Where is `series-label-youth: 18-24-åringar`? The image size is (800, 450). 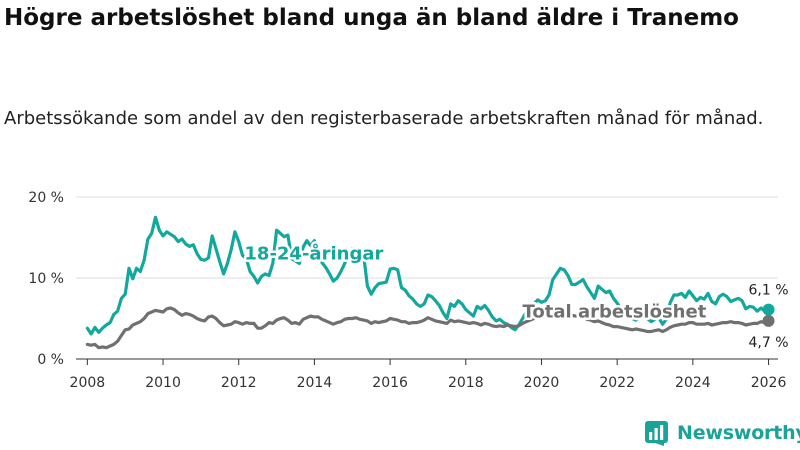
series-label-youth: 18-24-åringar is located at coordinates (313, 253).